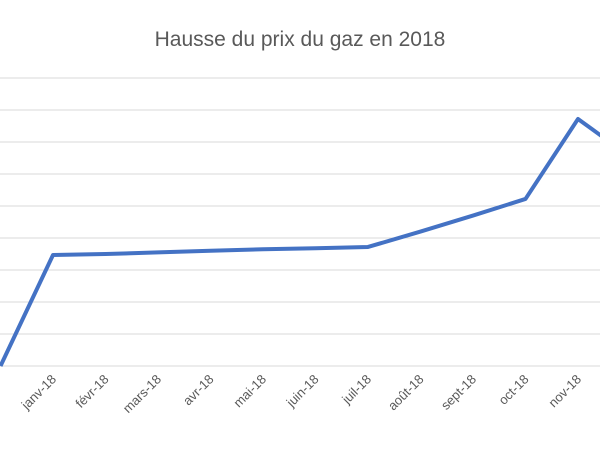 This screenshot has width=600, height=452. I want to click on x-tick-label: févr-18, so click(91, 391).